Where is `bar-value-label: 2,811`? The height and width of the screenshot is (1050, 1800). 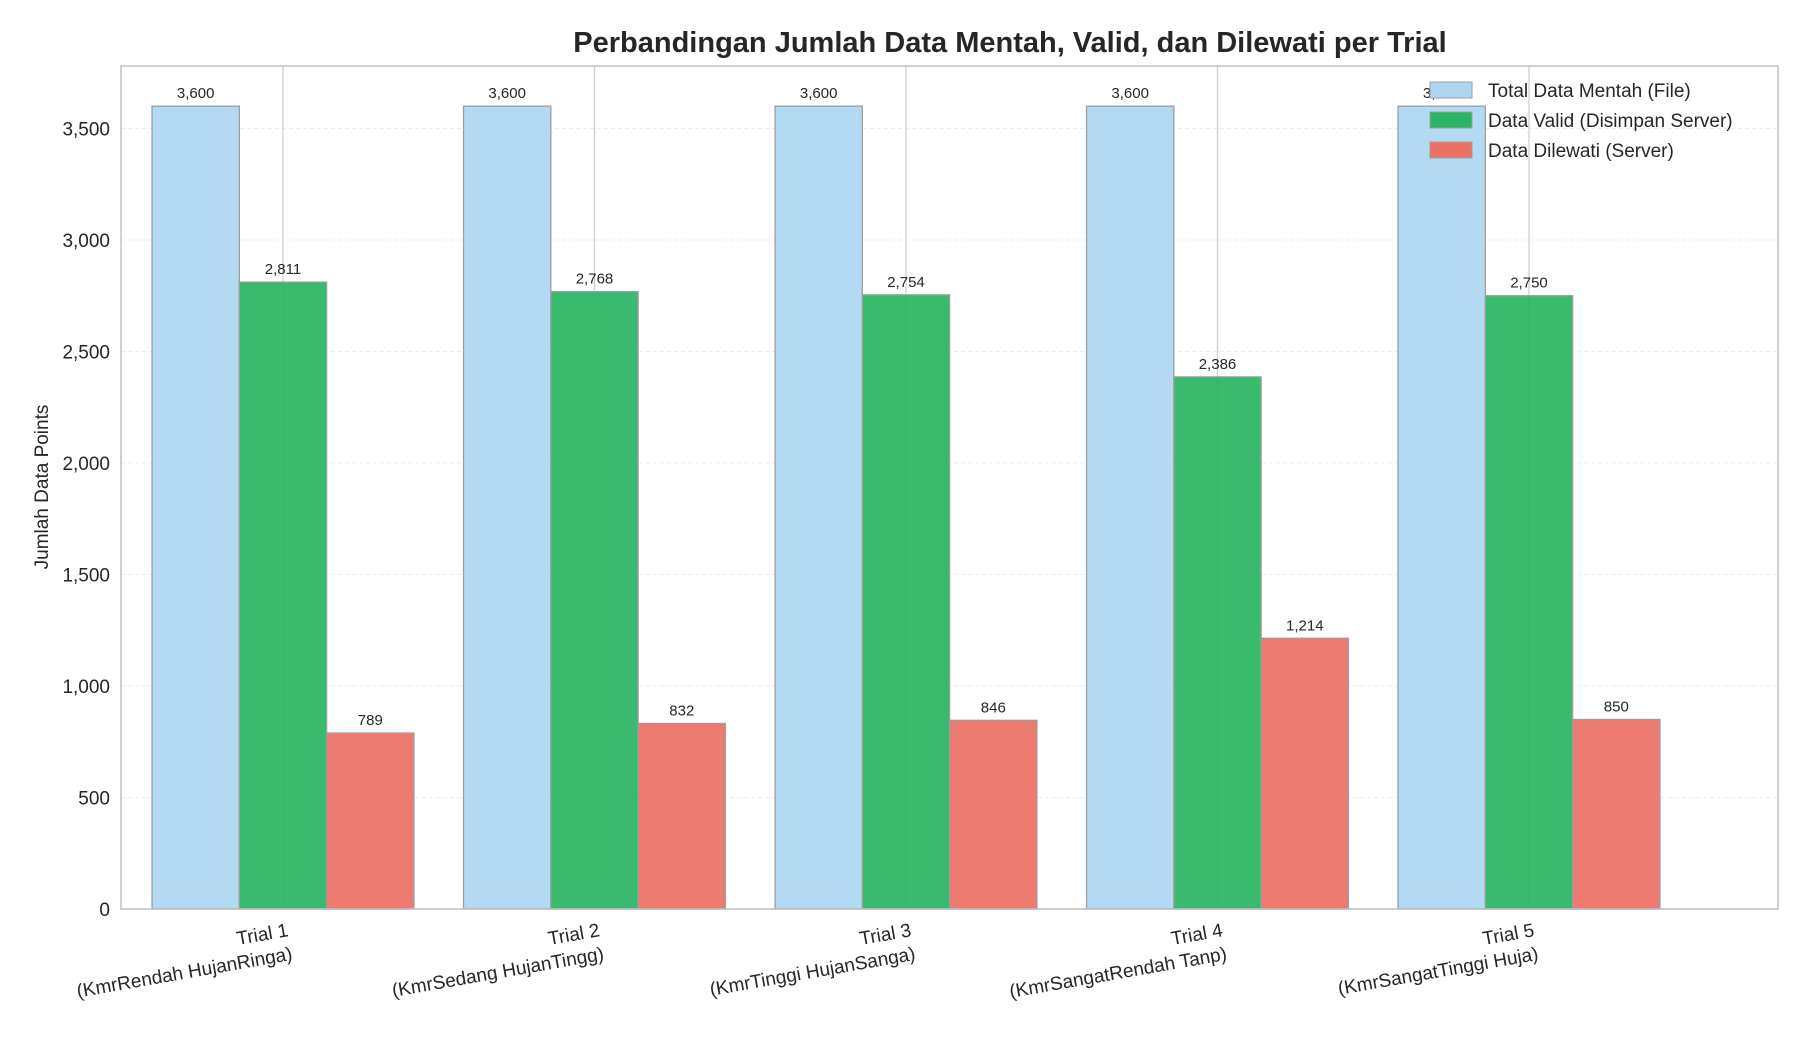
bar-value-label: 2,811 is located at coordinates (283, 269).